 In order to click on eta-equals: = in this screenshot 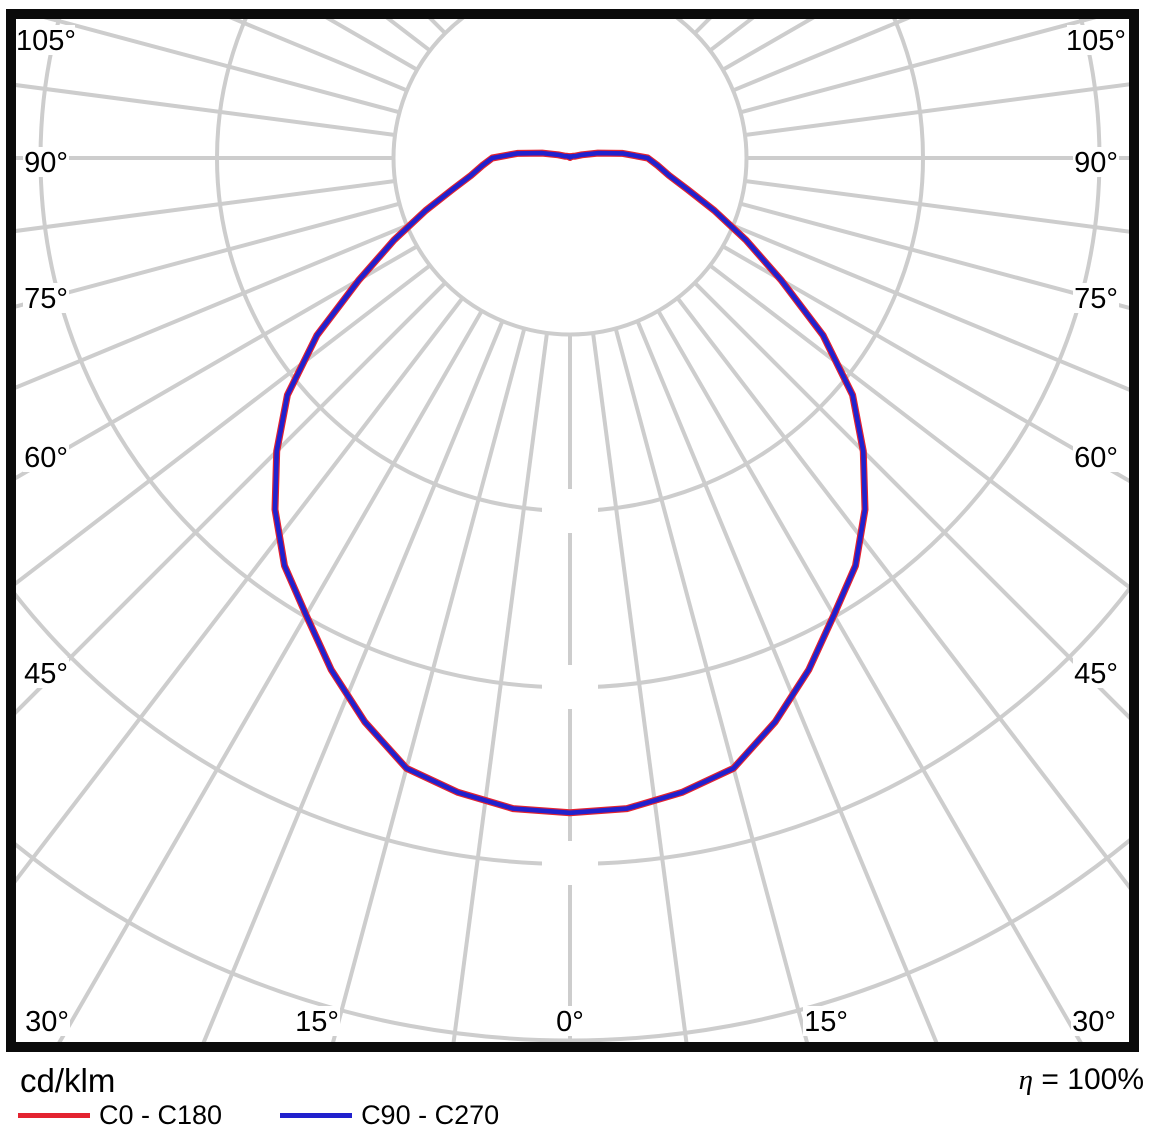, I will do `click(1050, 1079)`.